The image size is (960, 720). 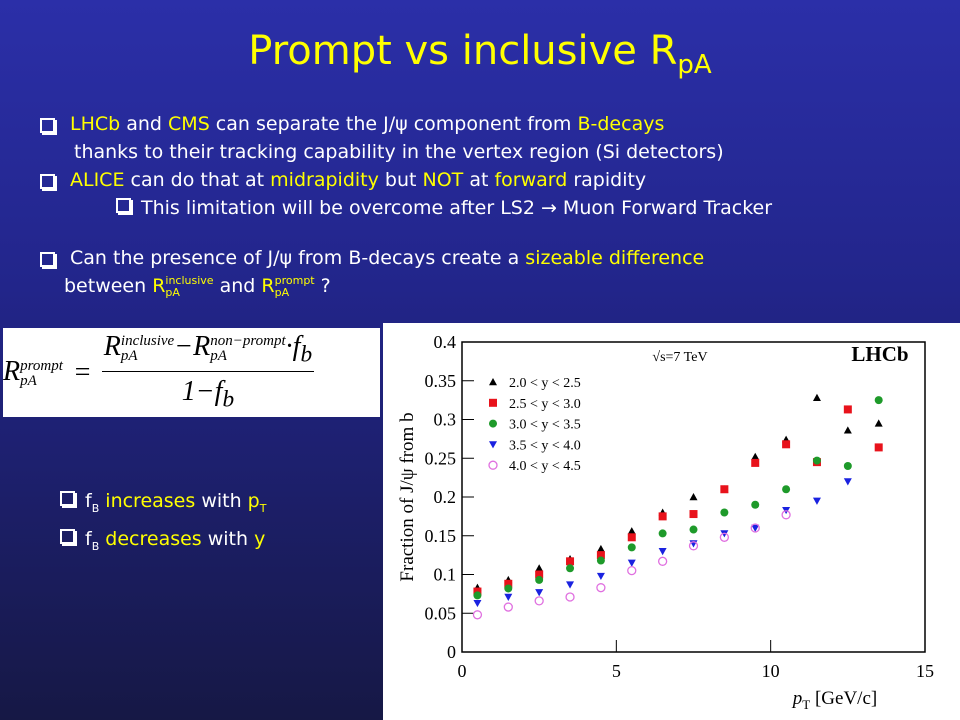 What do you see at coordinates (441, 613) in the screenshot?
I see `y-tick-label: 0.05` at bounding box center [441, 613].